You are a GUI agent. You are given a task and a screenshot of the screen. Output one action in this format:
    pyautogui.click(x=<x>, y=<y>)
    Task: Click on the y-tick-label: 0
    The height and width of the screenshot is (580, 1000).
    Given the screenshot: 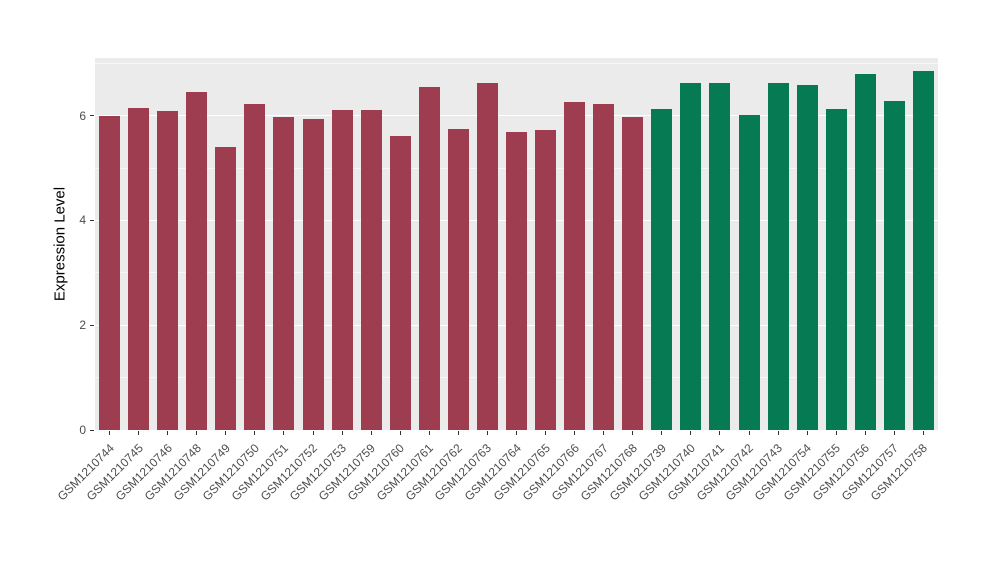 What is the action you would take?
    pyautogui.click(x=82, y=430)
    